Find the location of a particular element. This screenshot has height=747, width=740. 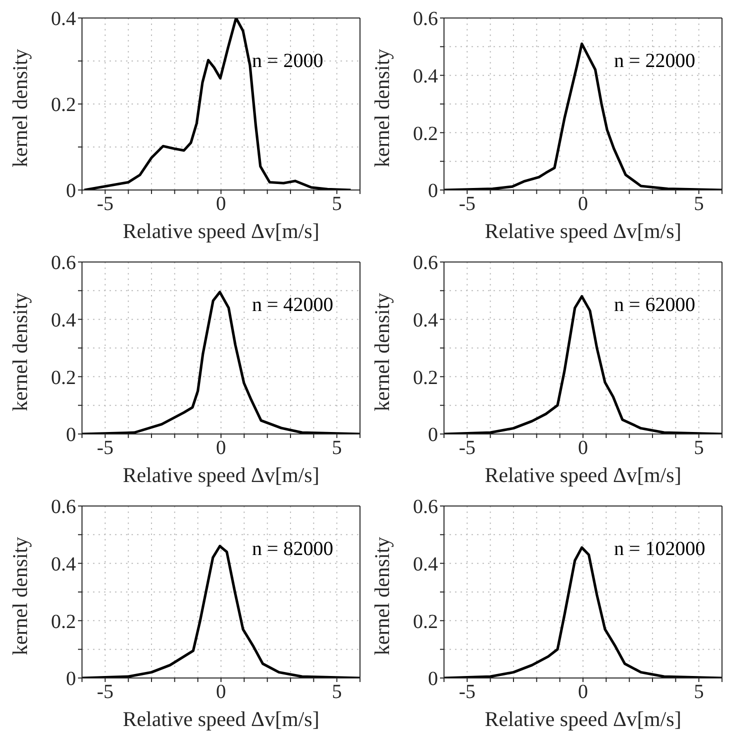

annotation: n = 102000 is located at coordinates (660, 549).